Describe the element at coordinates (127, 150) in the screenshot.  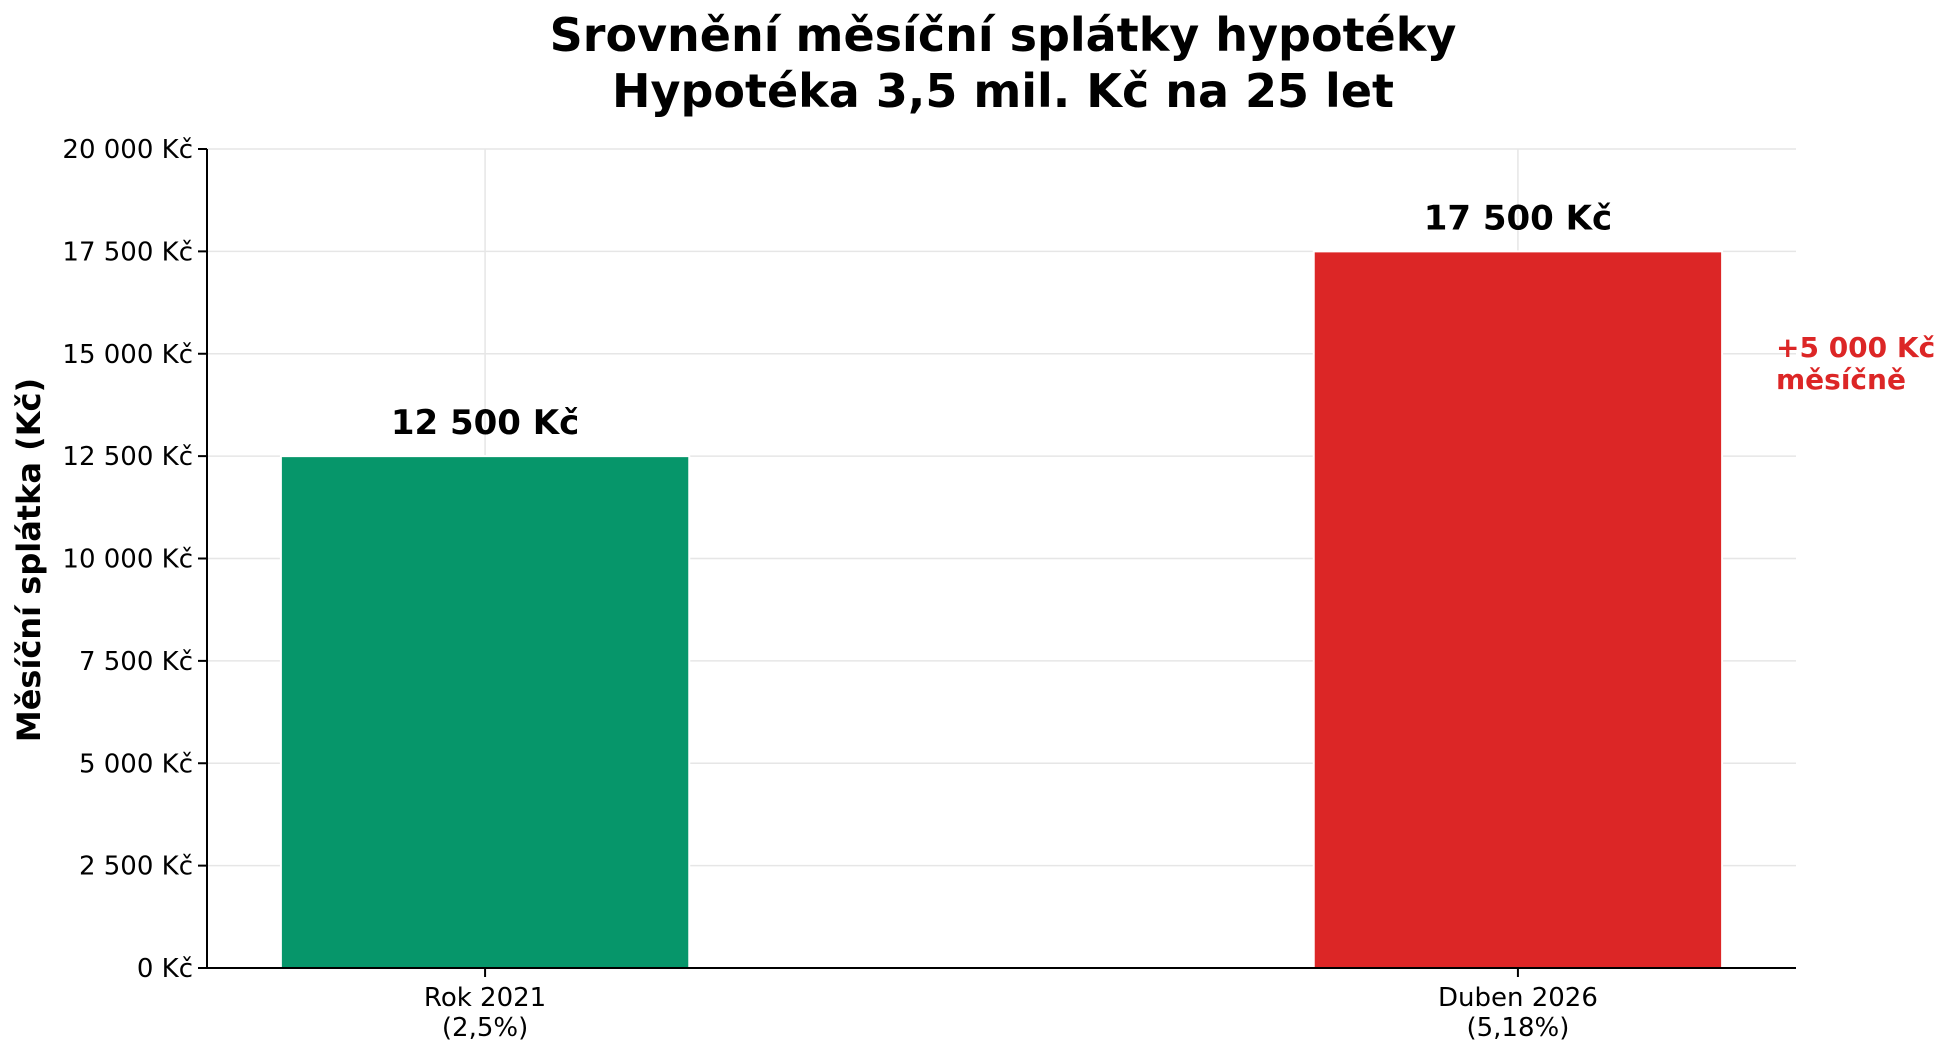
I see `y-tick-label: 20 000 Kč` at that location.